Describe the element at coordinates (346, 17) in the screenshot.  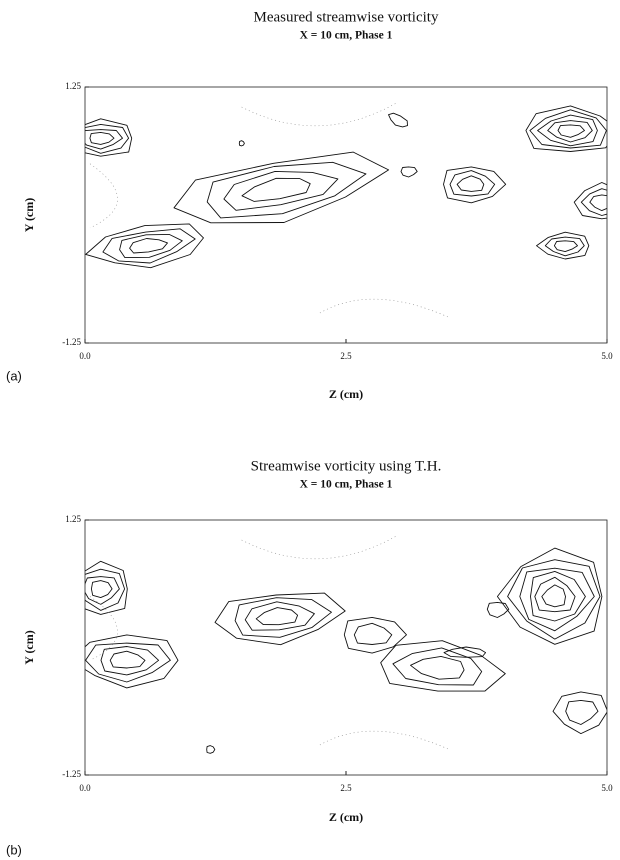
I see `chart-title: Measured streamwise vorticity` at that location.